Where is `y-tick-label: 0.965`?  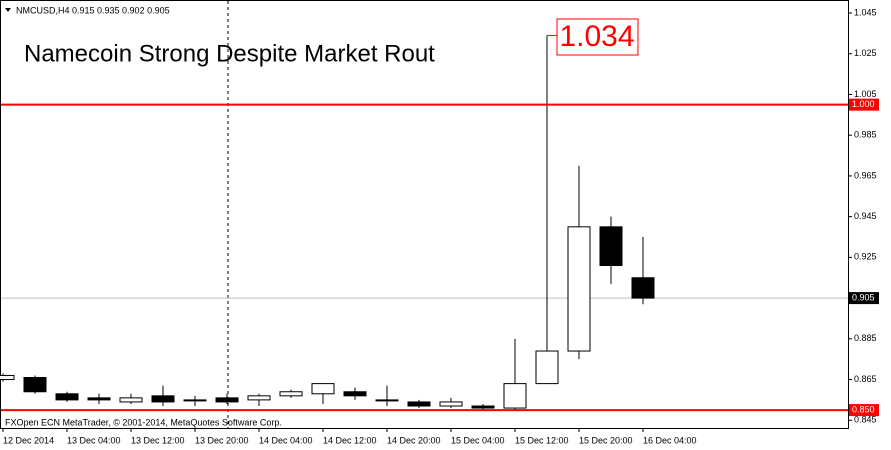
y-tick-label: 0.965 is located at coordinates (865, 175).